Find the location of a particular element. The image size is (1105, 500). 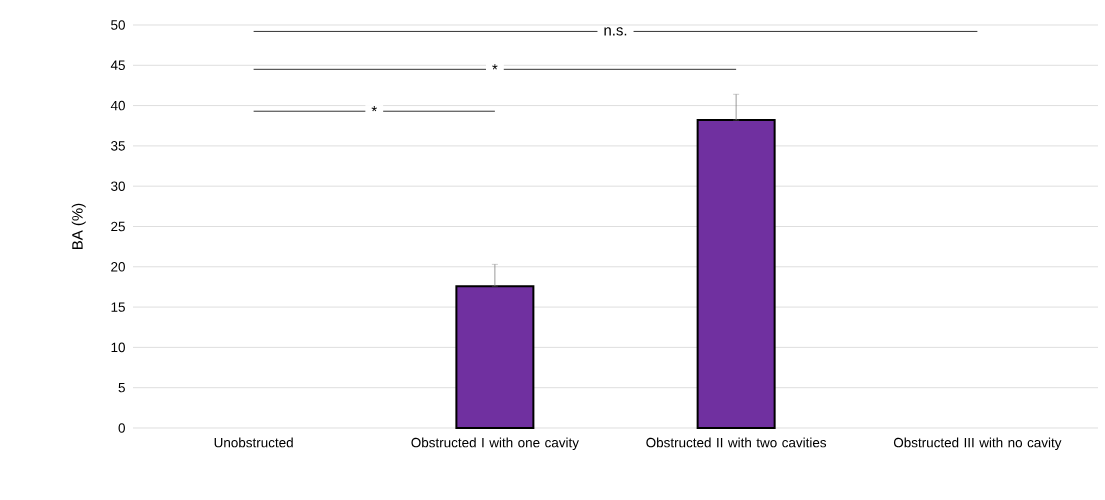

y-tick-label: 20 is located at coordinates (118, 267).